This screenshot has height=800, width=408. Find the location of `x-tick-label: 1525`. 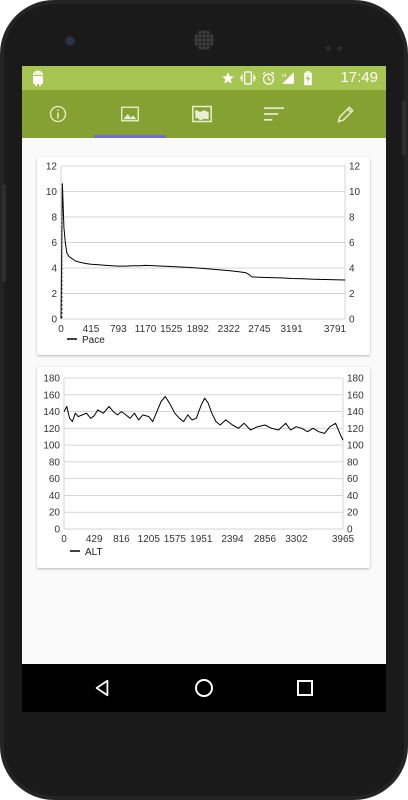

x-tick-label: 1525 is located at coordinates (171, 329).